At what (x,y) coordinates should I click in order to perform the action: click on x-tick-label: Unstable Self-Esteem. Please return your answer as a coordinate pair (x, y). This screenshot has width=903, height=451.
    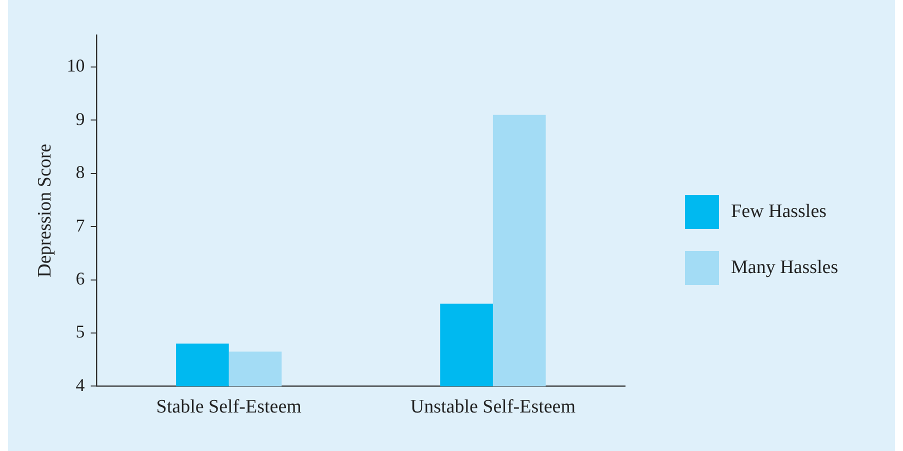
    Looking at the image, I should click on (493, 407).